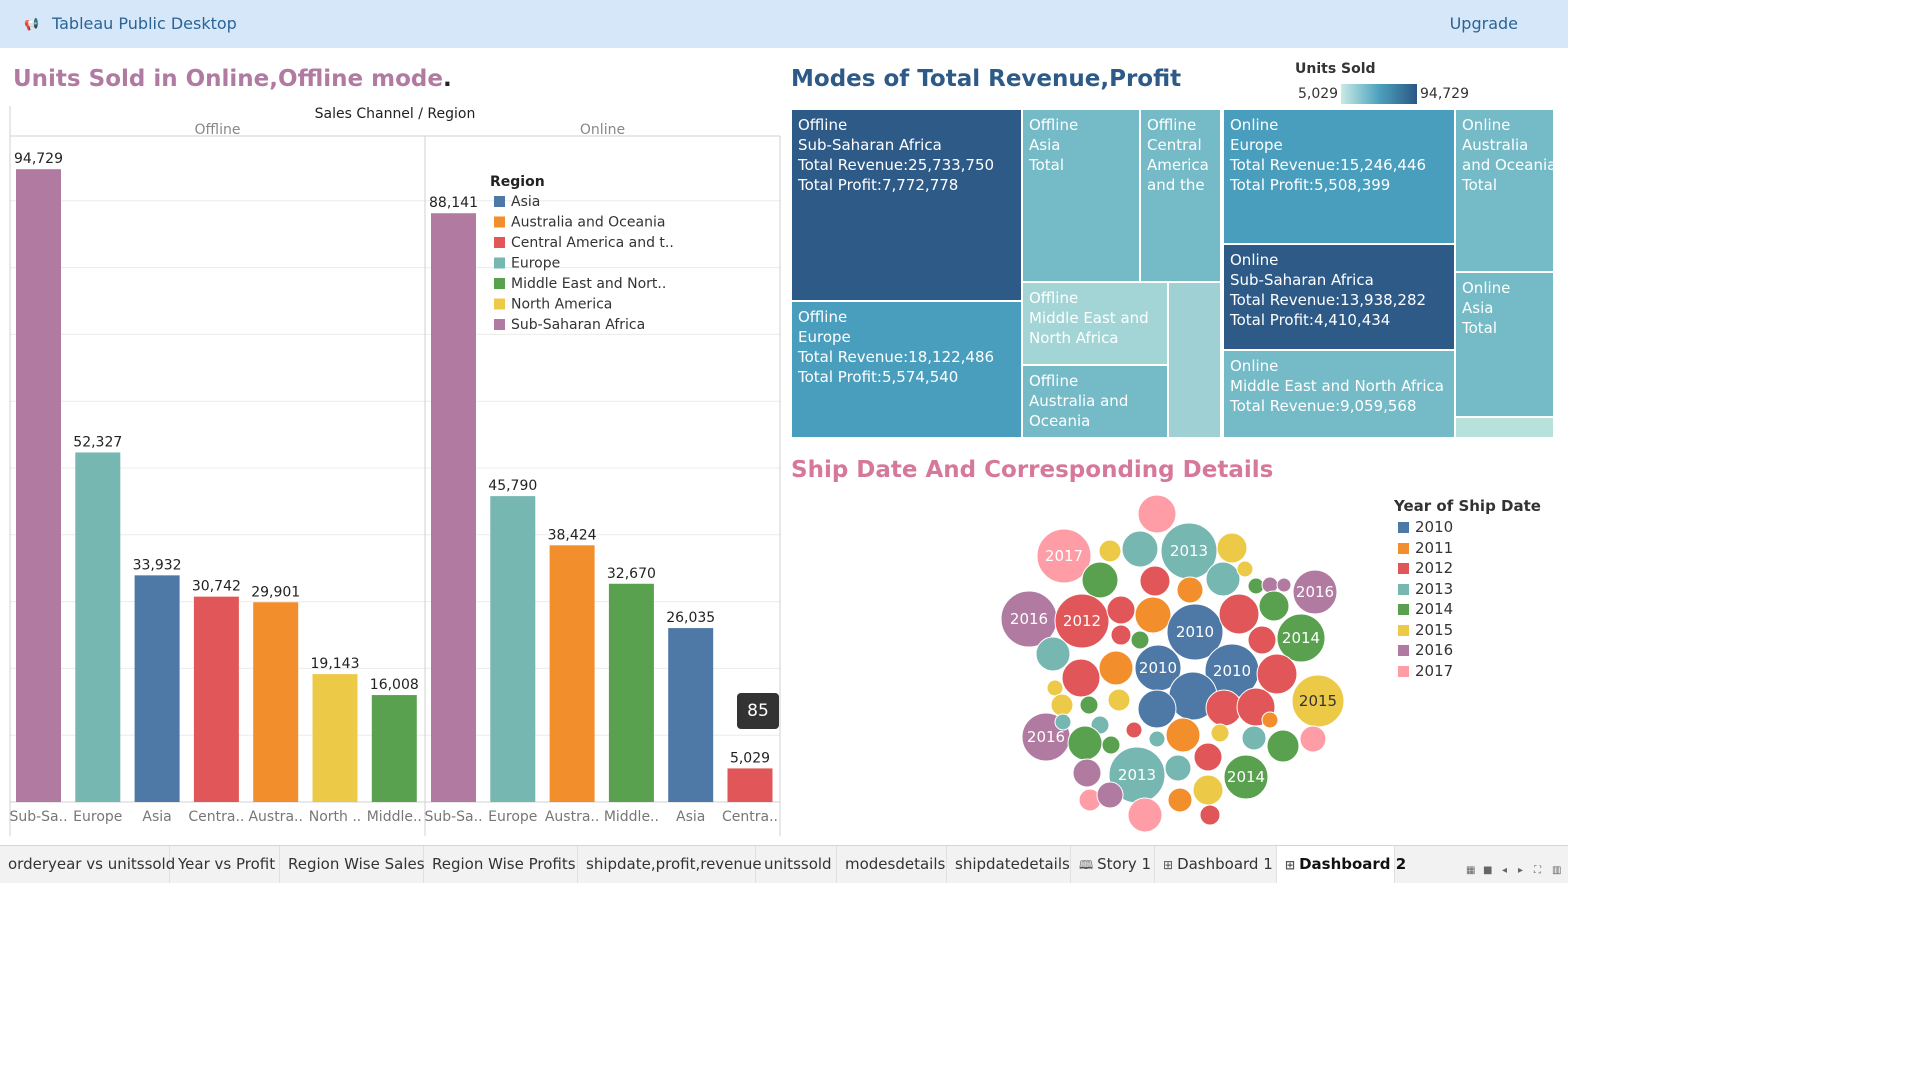 The height and width of the screenshot is (1080, 1920). Describe the element at coordinates (1483, 23) in the screenshot. I see `upgrade-link: Upgrade` at that location.